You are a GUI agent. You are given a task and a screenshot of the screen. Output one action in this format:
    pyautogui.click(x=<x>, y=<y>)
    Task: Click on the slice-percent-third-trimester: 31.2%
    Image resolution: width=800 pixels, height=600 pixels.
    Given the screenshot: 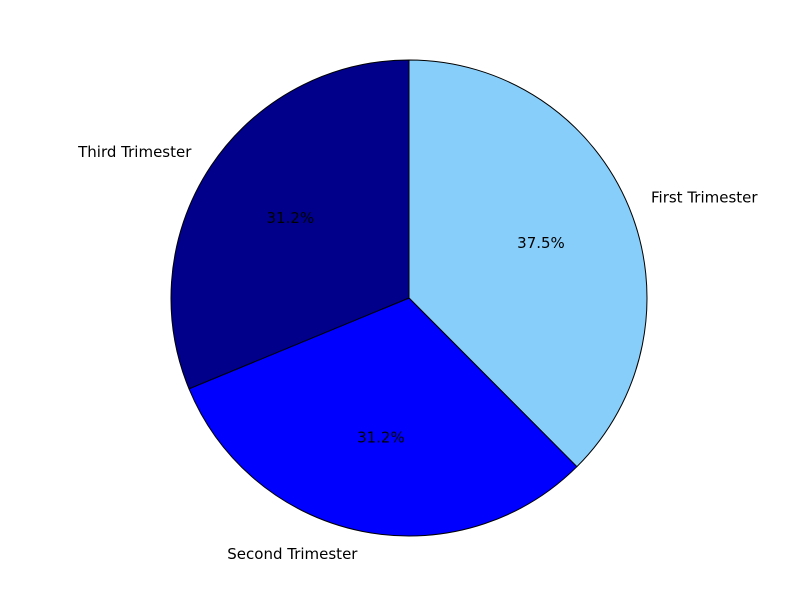 What is the action you would take?
    pyautogui.click(x=290, y=218)
    